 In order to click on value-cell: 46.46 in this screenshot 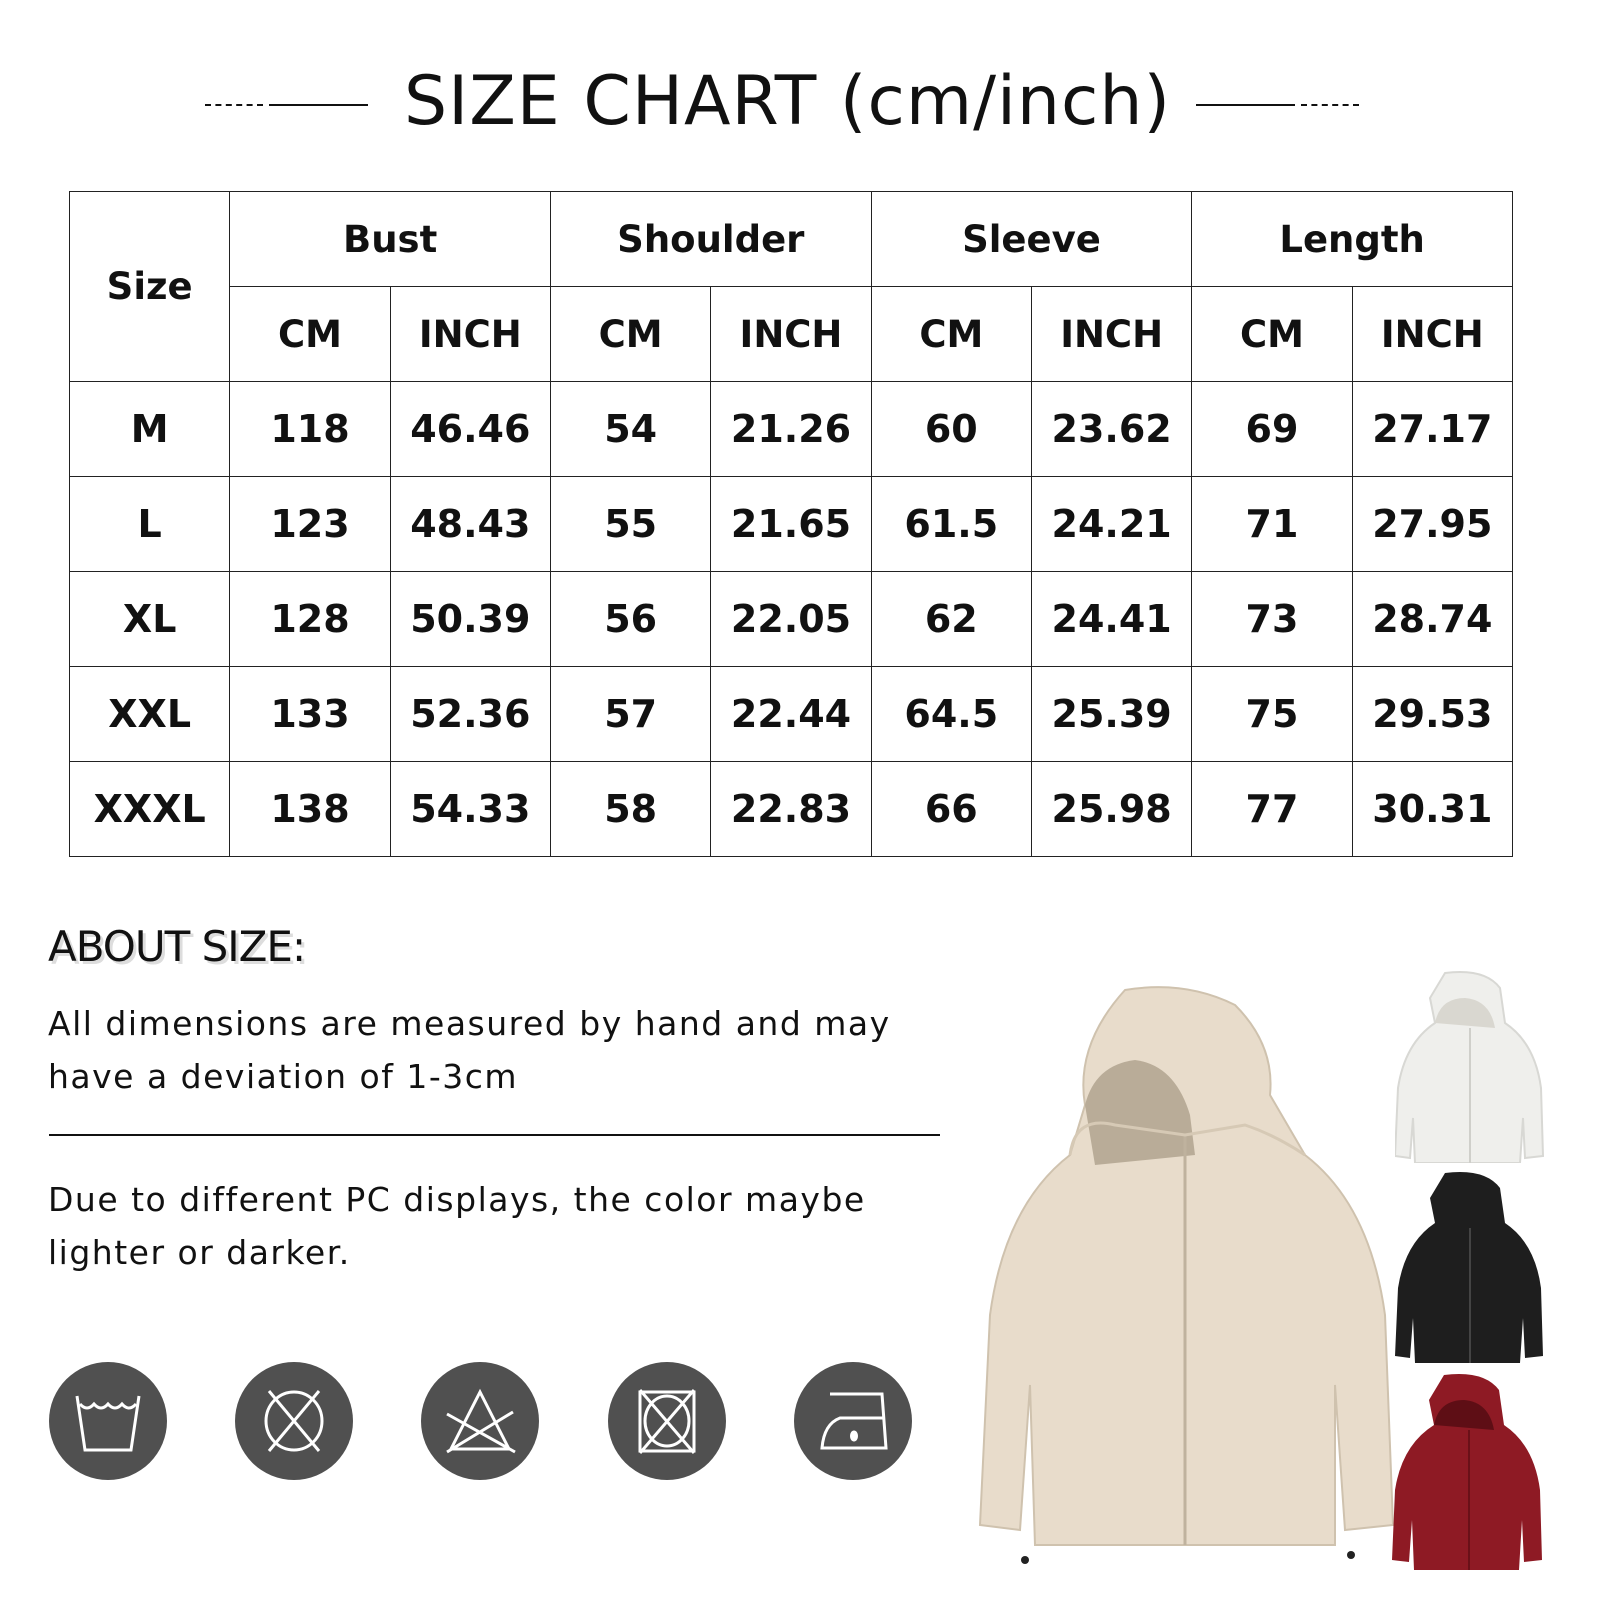, I will do `click(470, 429)`.